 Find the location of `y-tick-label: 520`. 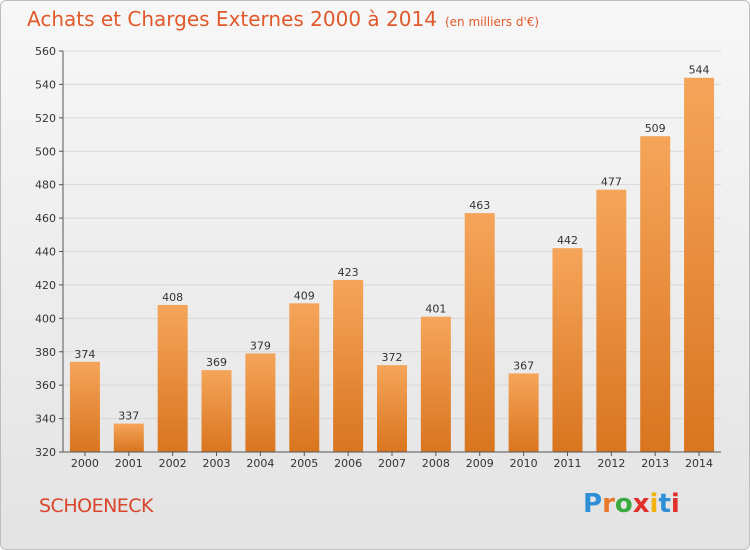

y-tick-label: 520 is located at coordinates (45, 118).